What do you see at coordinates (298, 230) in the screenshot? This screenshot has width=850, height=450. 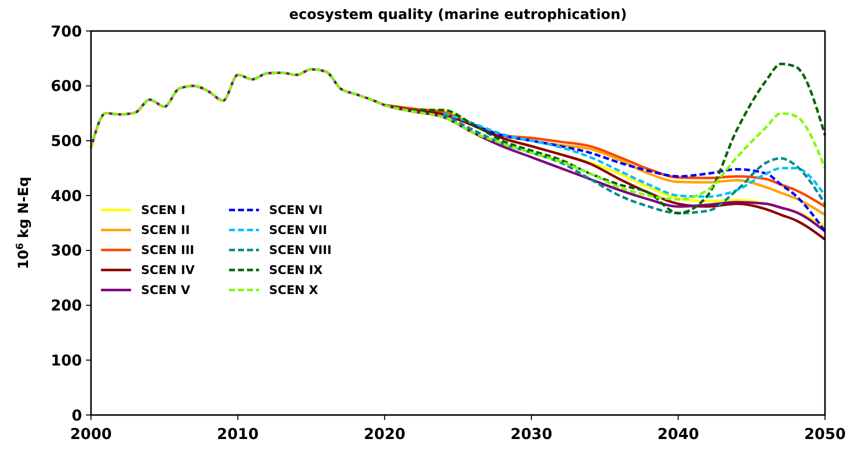 I see `legend-label: SCEN VII` at bounding box center [298, 230].